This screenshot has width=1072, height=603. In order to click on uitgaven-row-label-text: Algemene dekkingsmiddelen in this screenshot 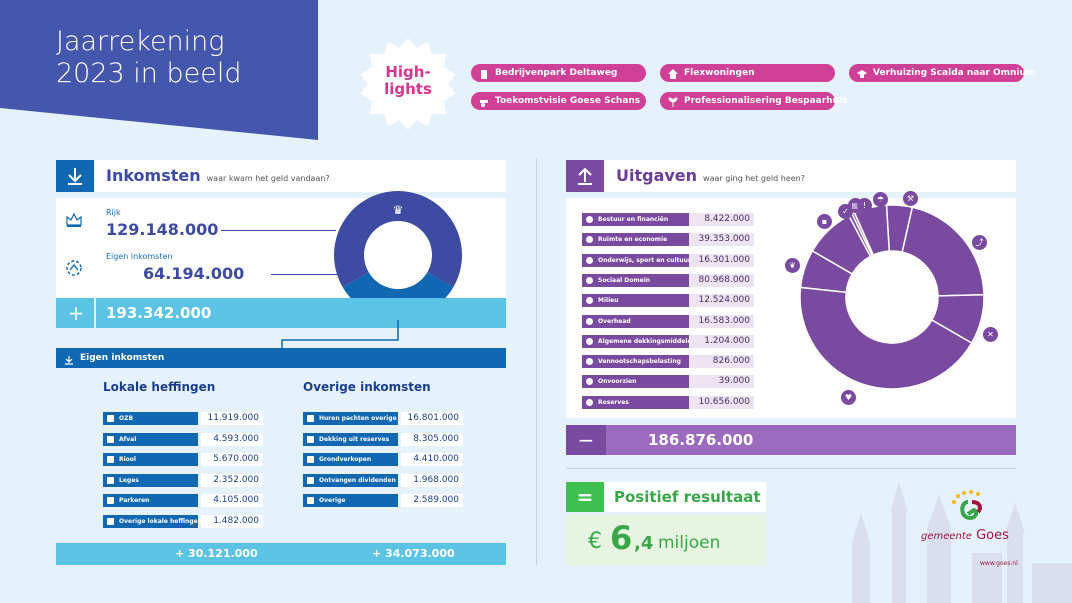, I will do `click(647, 341)`.